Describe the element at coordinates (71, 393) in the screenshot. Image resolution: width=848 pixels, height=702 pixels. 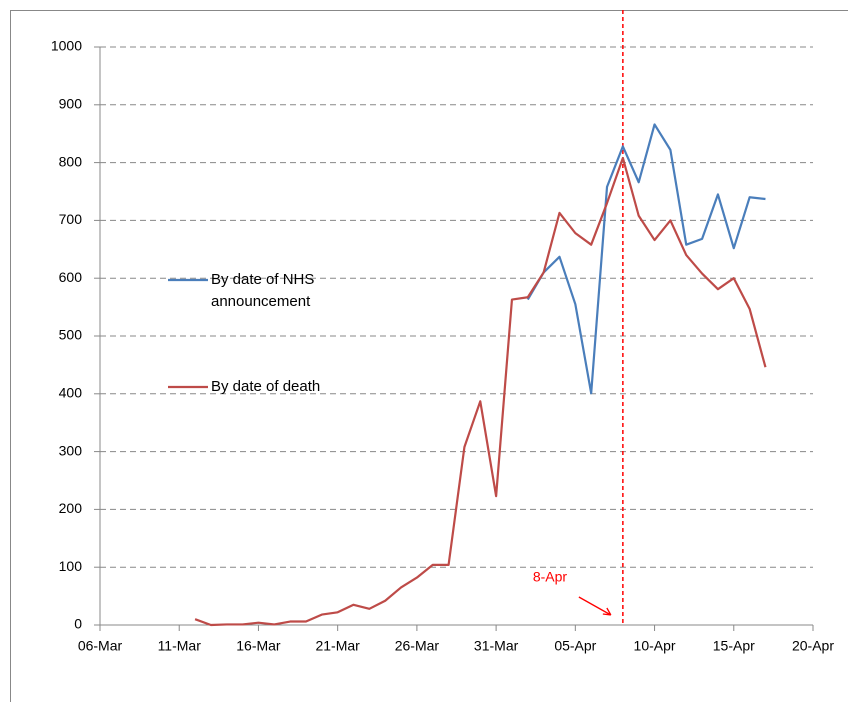
I see `y-tick-label: 400` at that location.